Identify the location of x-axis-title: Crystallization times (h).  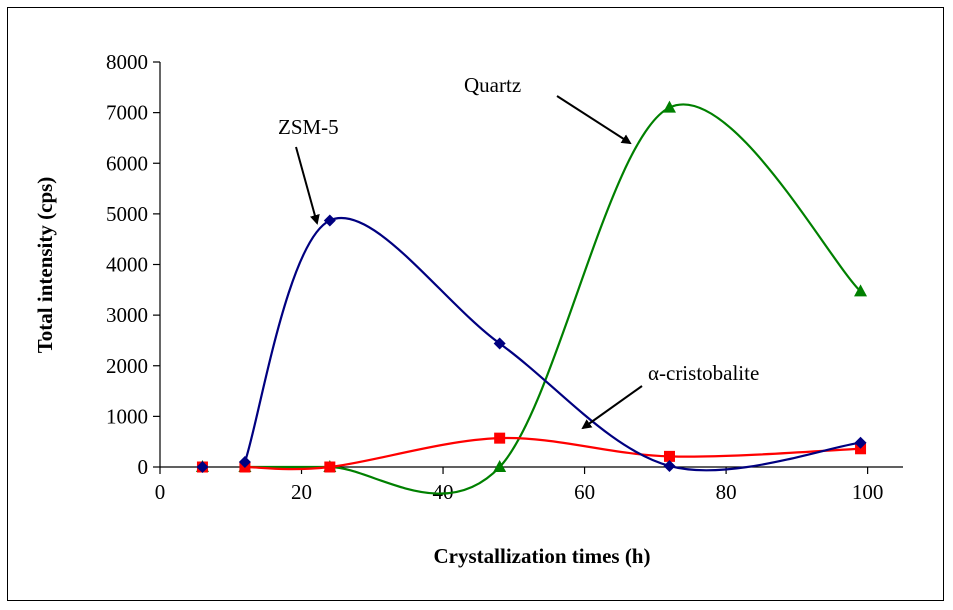
(542, 556).